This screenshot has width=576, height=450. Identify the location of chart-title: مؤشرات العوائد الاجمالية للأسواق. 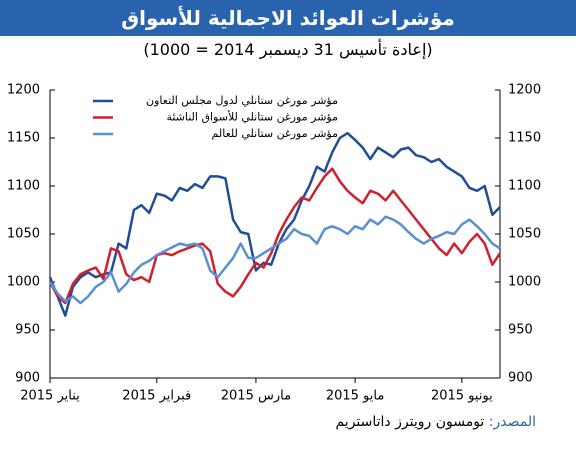
(288, 18).